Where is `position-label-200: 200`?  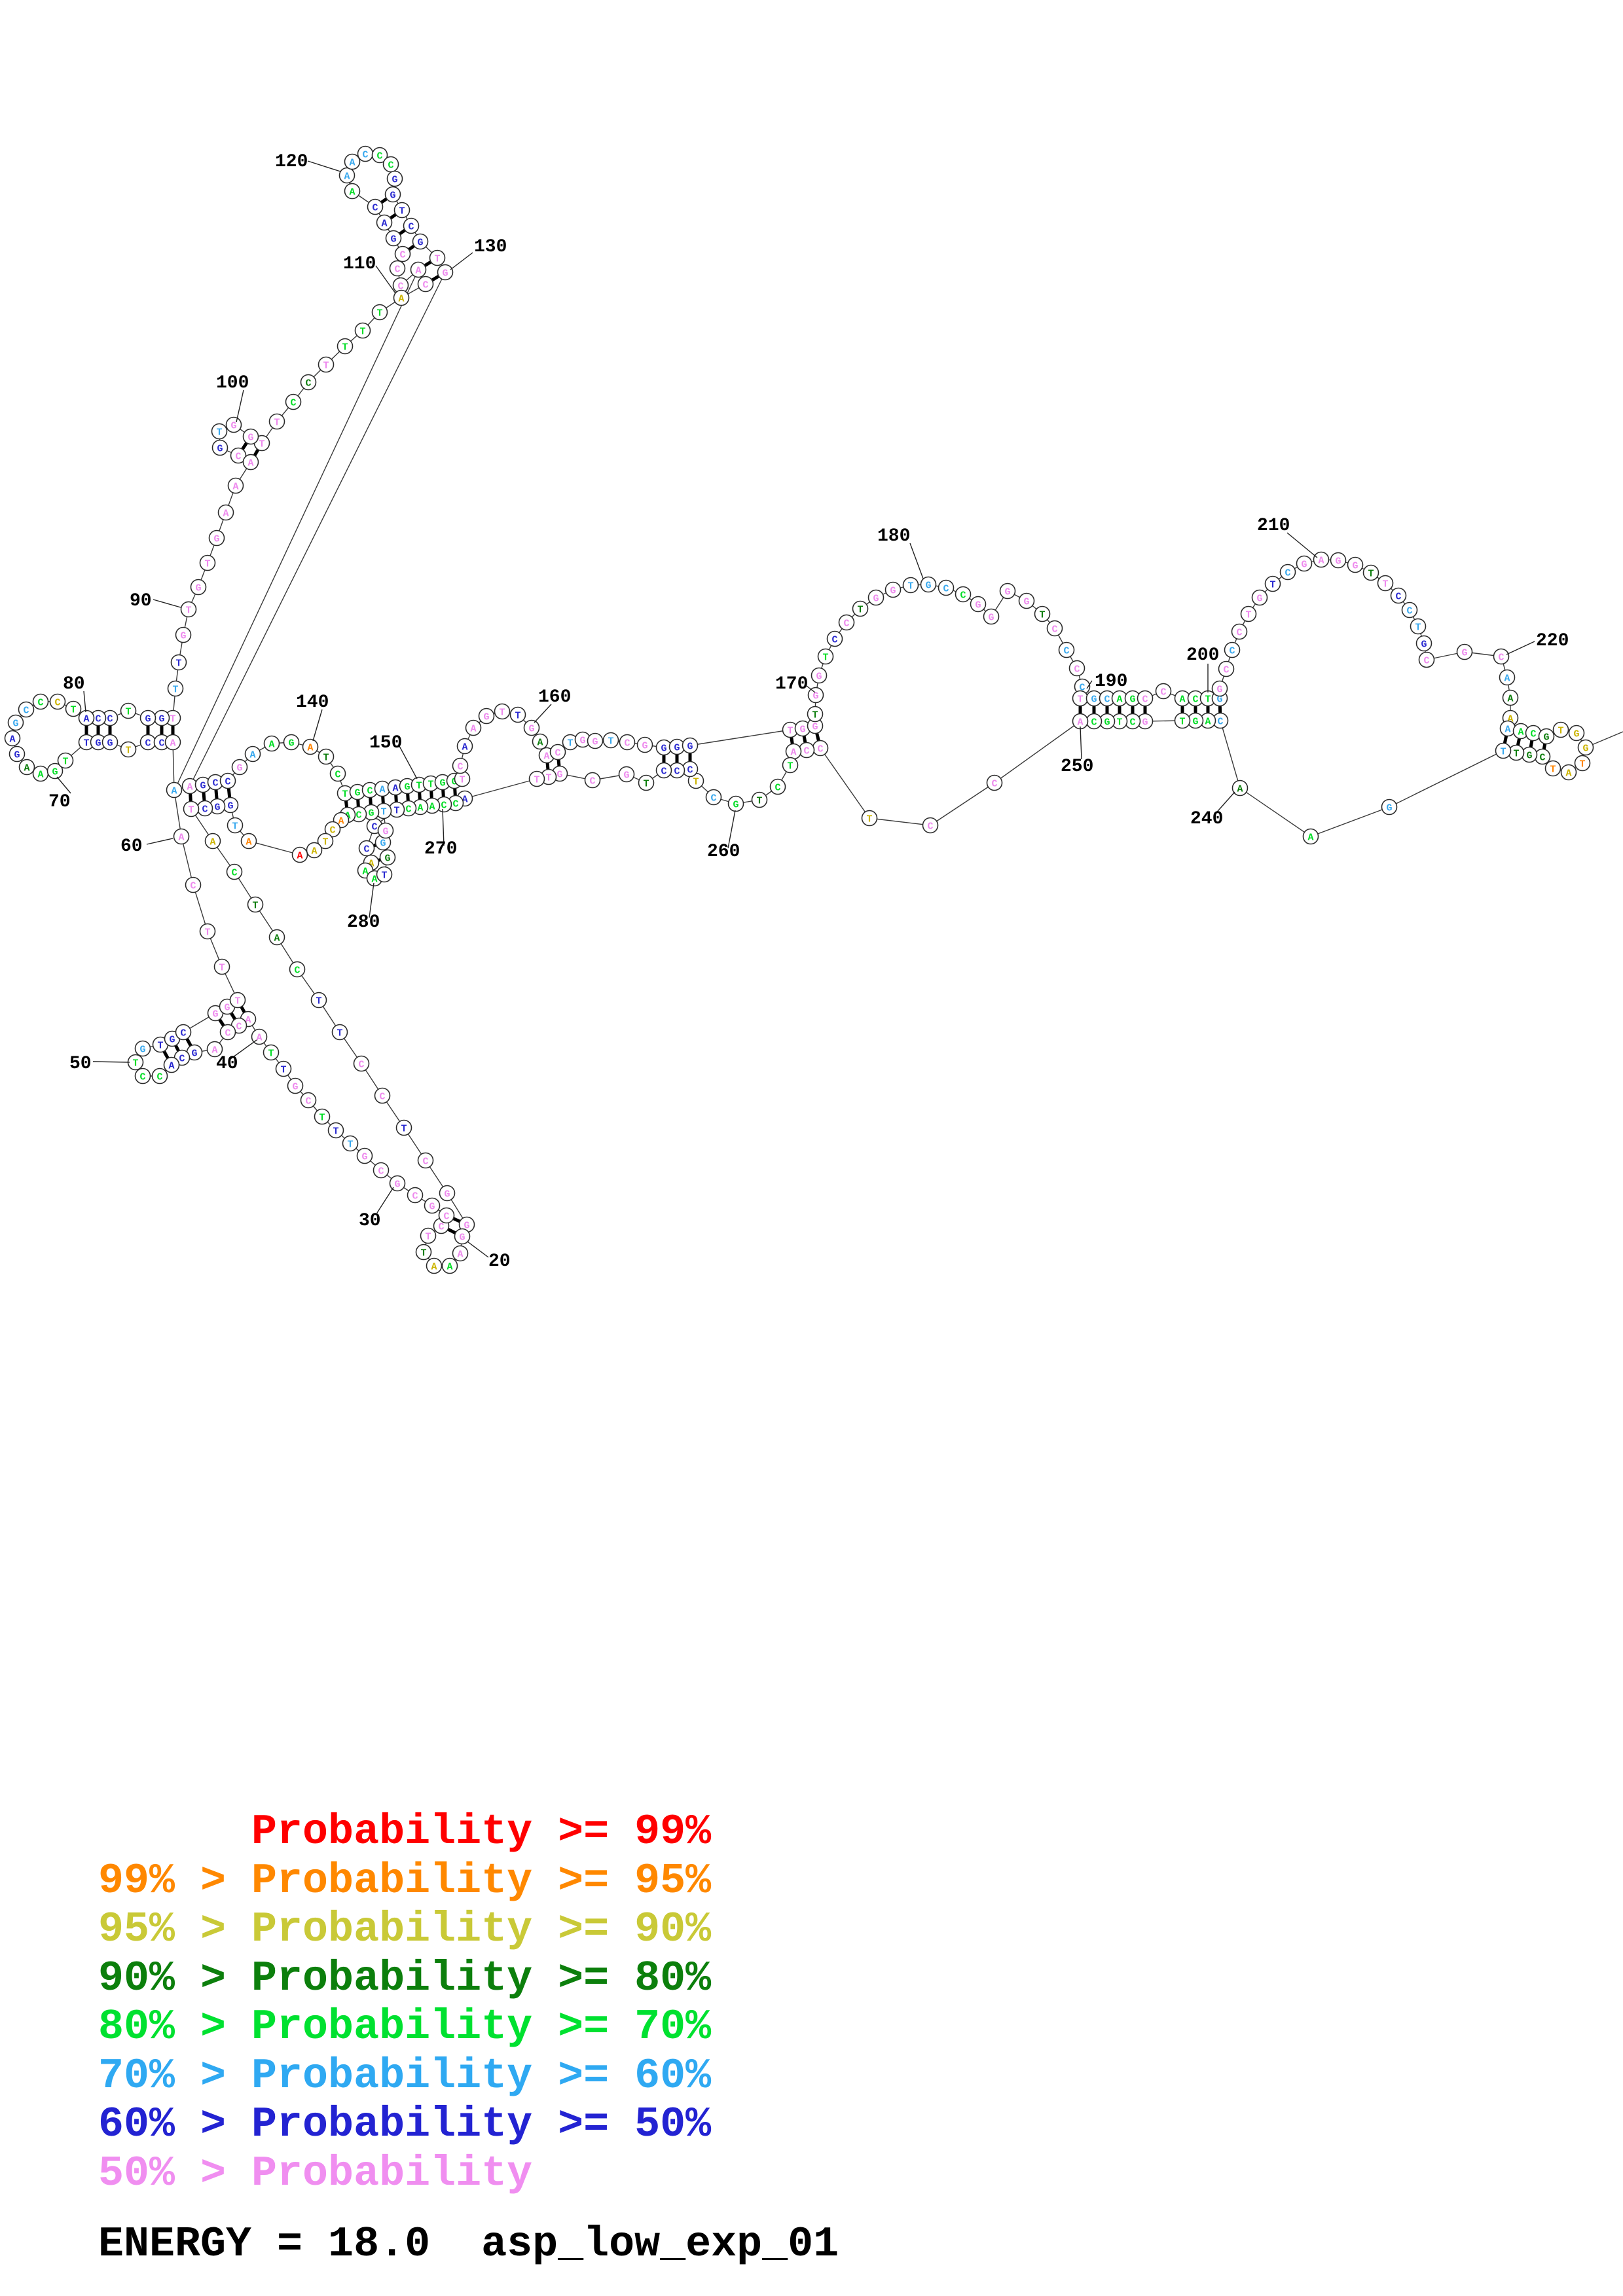
position-label-200: 200 is located at coordinates (1202, 655).